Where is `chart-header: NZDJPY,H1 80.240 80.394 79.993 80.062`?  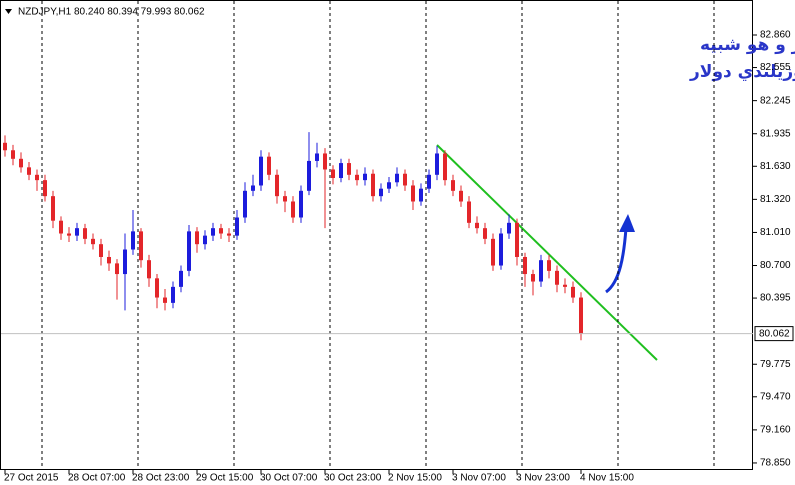 chart-header: NZDJPY,H1 80.240 80.394 79.993 80.062 is located at coordinates (111, 12).